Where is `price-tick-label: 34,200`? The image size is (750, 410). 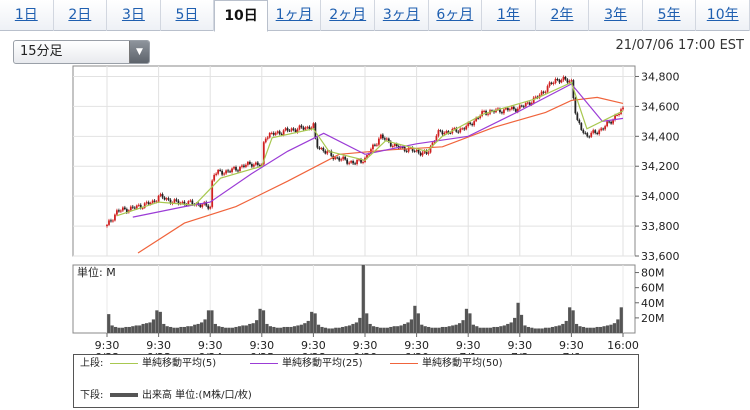 price-tick-label: 34,200 is located at coordinates (660, 166).